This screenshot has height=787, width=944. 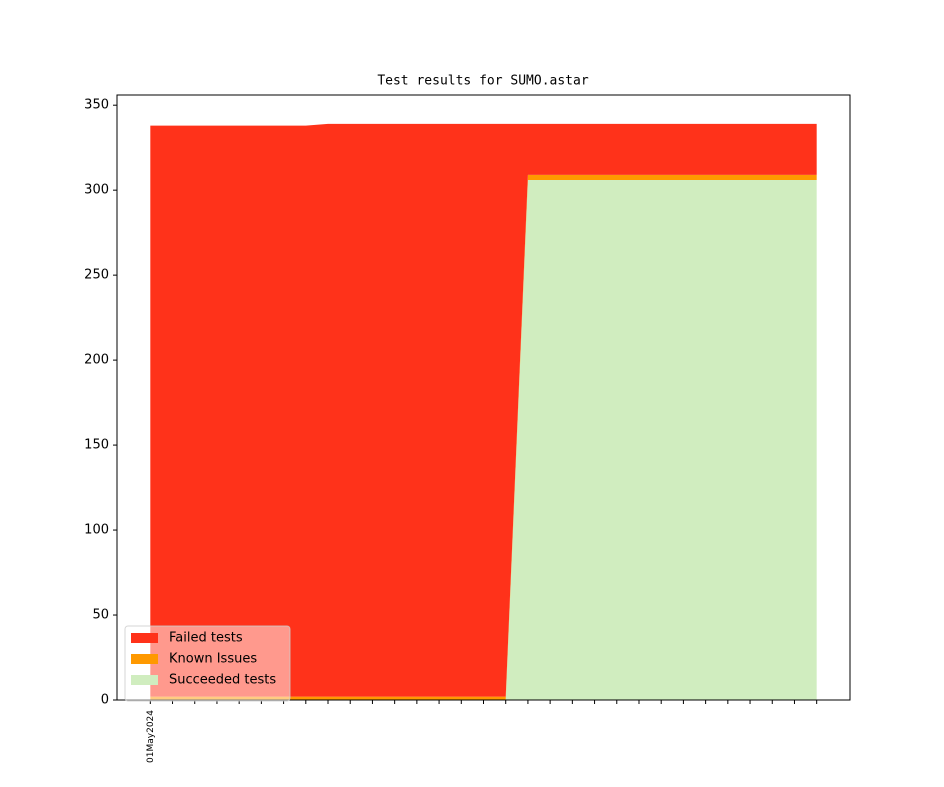 I want to click on legend-frame, so click(x=207, y=663).